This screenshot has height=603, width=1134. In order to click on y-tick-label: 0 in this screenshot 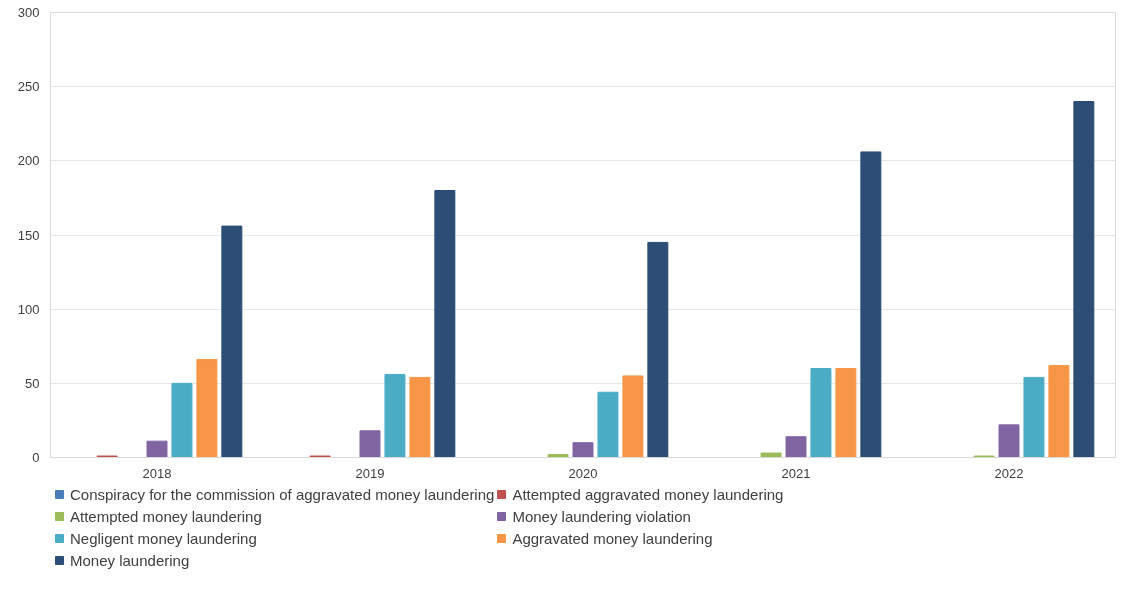, I will do `click(36, 457)`.